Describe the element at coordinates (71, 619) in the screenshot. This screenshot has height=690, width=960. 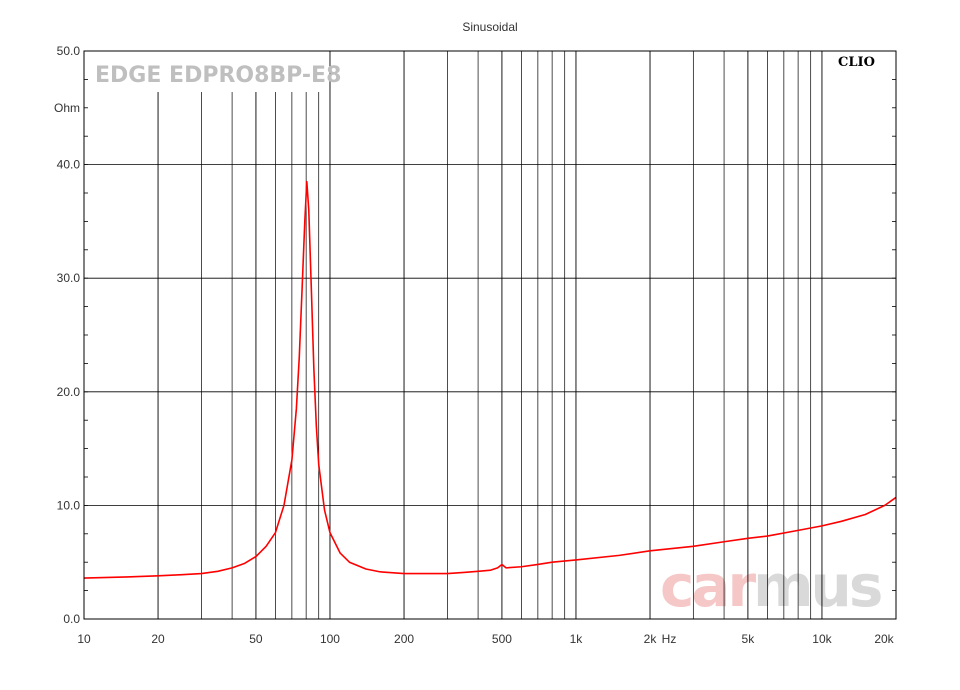
I see `y-tick-label: 0.0` at that location.